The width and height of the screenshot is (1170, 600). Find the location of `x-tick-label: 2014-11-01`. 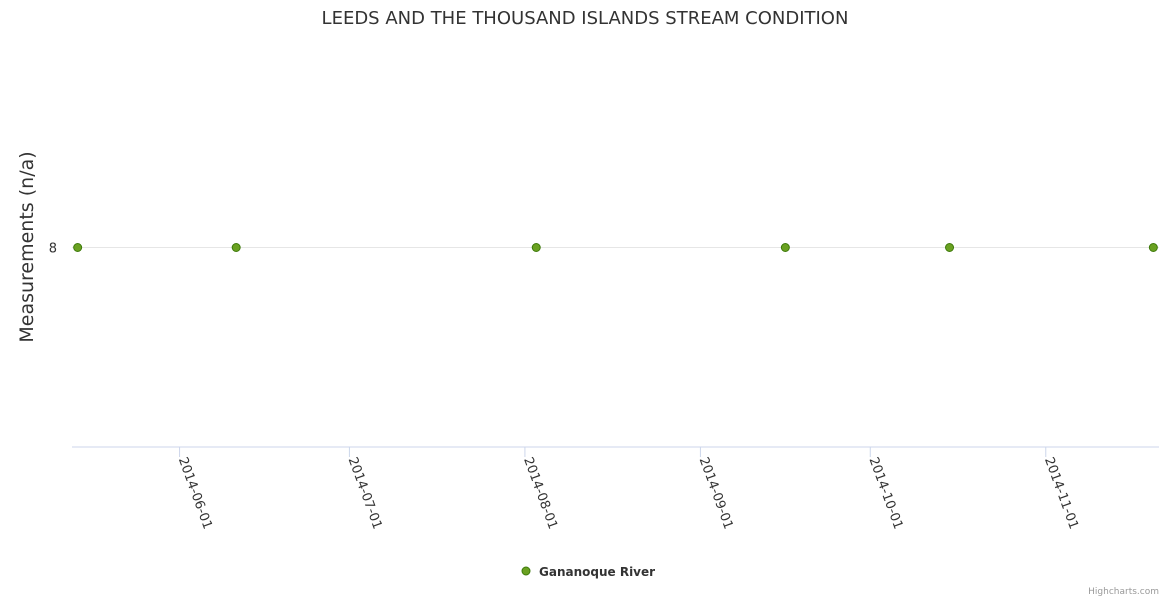

x-tick-label: 2014-11-01 is located at coordinates (1061, 493).